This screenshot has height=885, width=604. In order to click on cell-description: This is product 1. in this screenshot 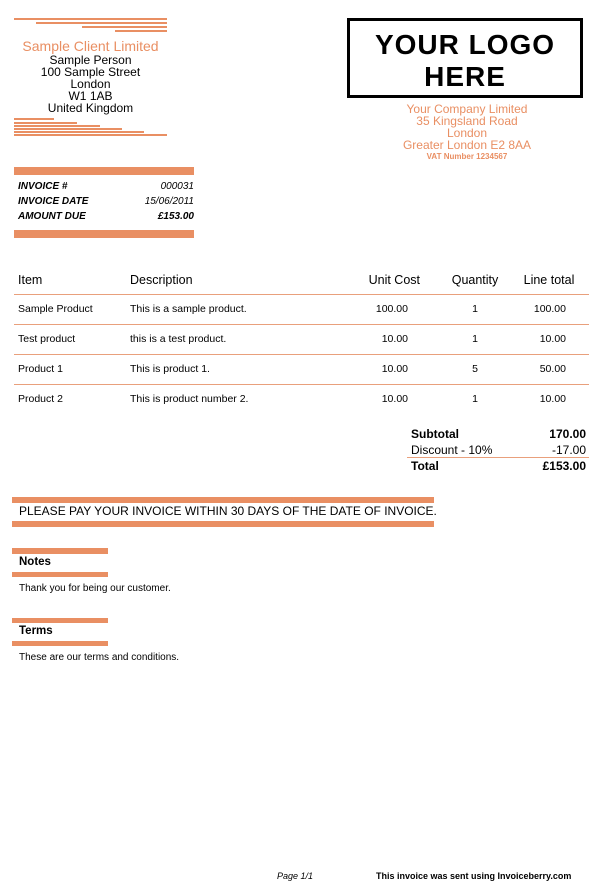, I will do `click(170, 369)`.